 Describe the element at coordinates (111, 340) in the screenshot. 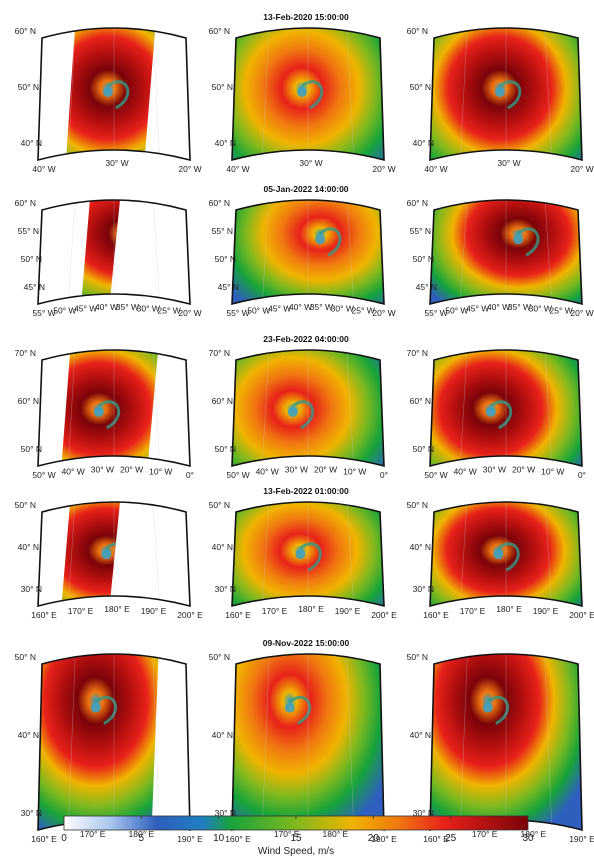

I see `landmass` at that location.